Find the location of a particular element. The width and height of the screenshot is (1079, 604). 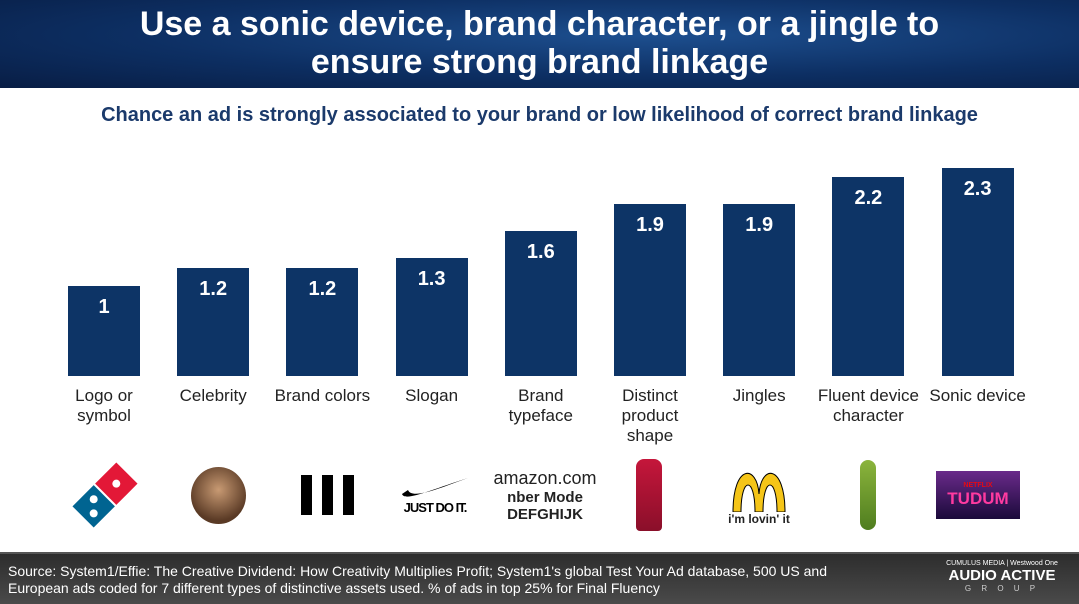

mcdonalds-slogan: i'm lovin' it is located at coordinates (759, 519).